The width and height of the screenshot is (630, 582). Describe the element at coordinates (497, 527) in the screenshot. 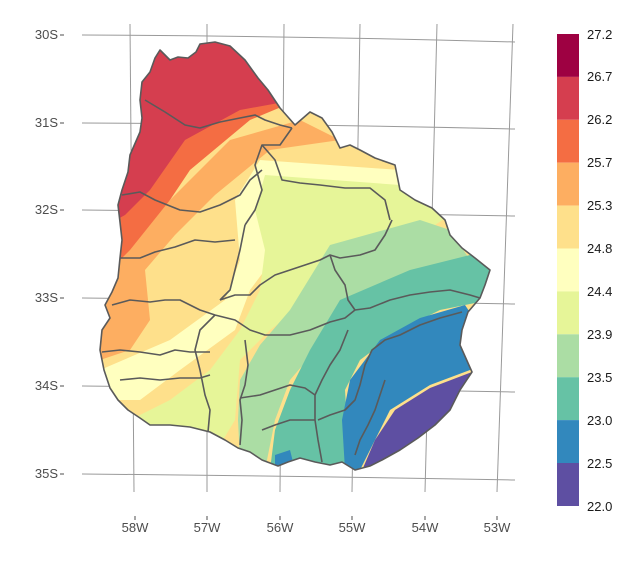

I see `x-tick-label: 53W` at that location.